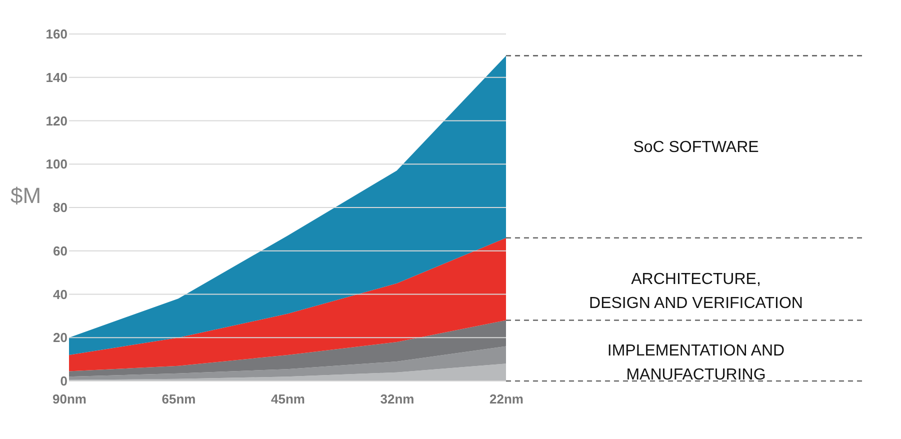  Describe the element at coordinates (507, 399) in the screenshot. I see `x-tick-label: 22nm` at that location.